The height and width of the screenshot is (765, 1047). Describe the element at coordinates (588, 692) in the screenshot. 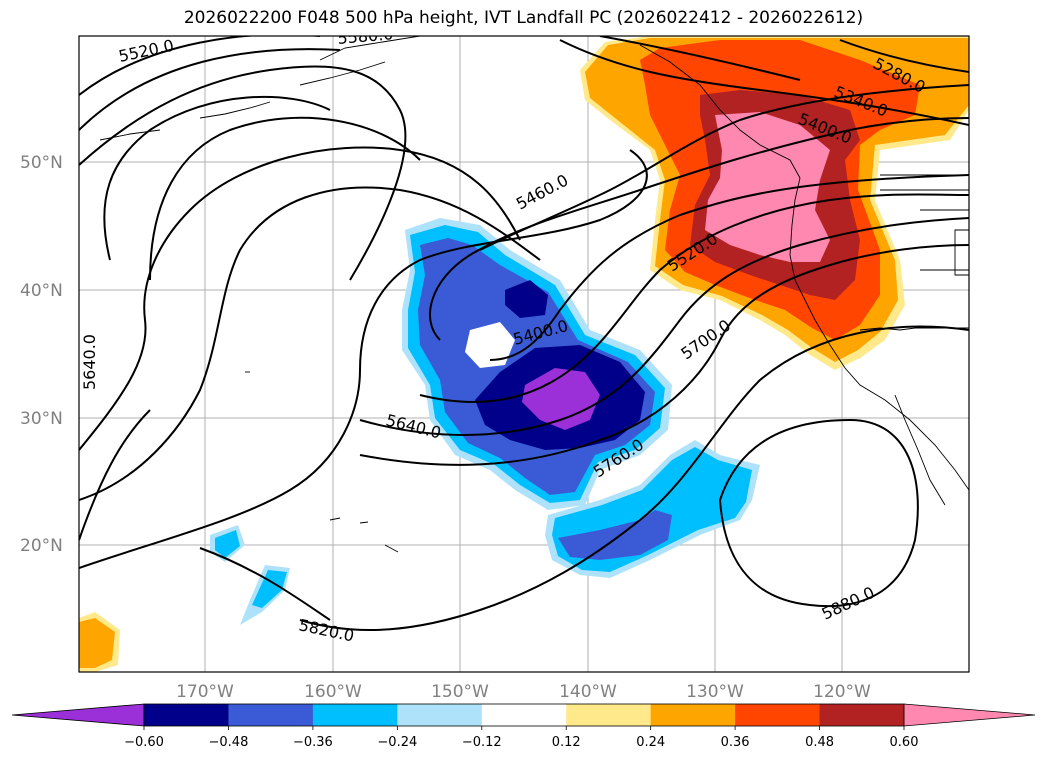

I see `lon-label: 140°W` at that location.